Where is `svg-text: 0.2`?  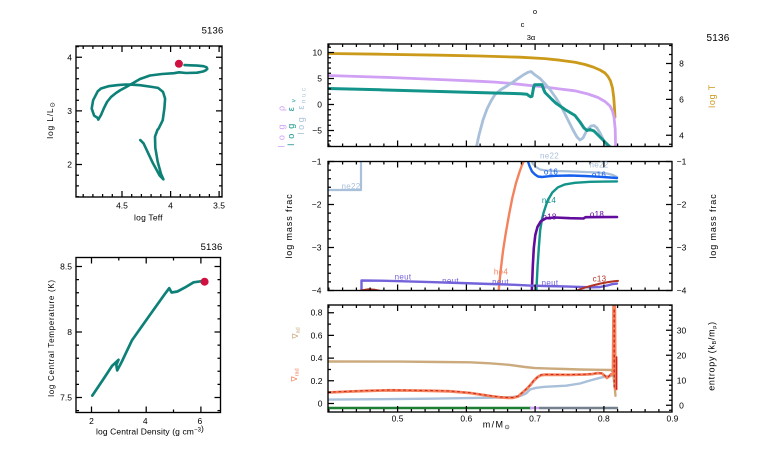 svg-text: 0.2 is located at coordinates (317, 381).